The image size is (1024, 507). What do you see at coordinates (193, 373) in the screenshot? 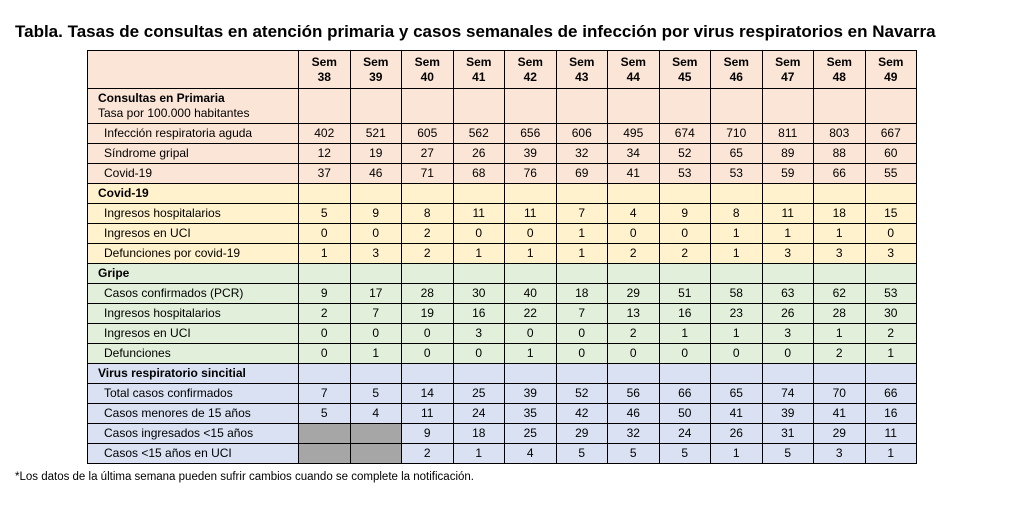
I see `section-cell: Virus respiratorio sincitial` at bounding box center [193, 373].